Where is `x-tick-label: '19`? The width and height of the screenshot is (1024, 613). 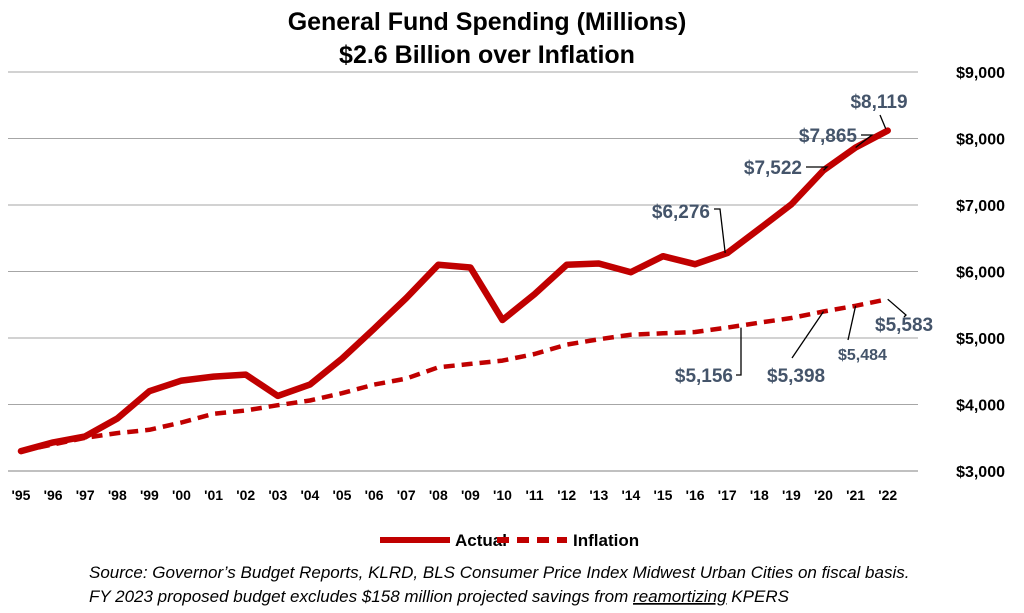 x-tick-label: '19 is located at coordinates (791, 495).